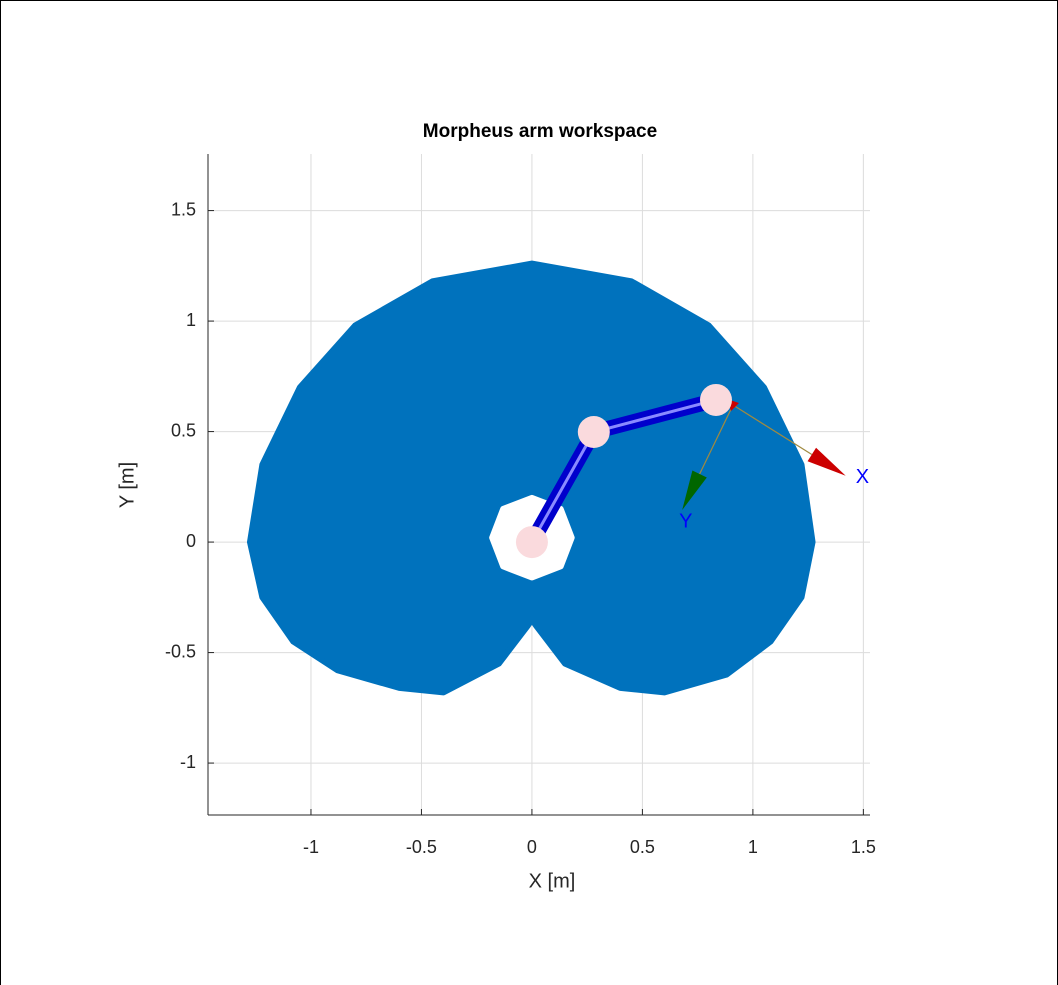 This screenshot has height=985, width=1058. Describe the element at coordinates (532, 847) in the screenshot. I see `x-tick-label: 0` at that location.